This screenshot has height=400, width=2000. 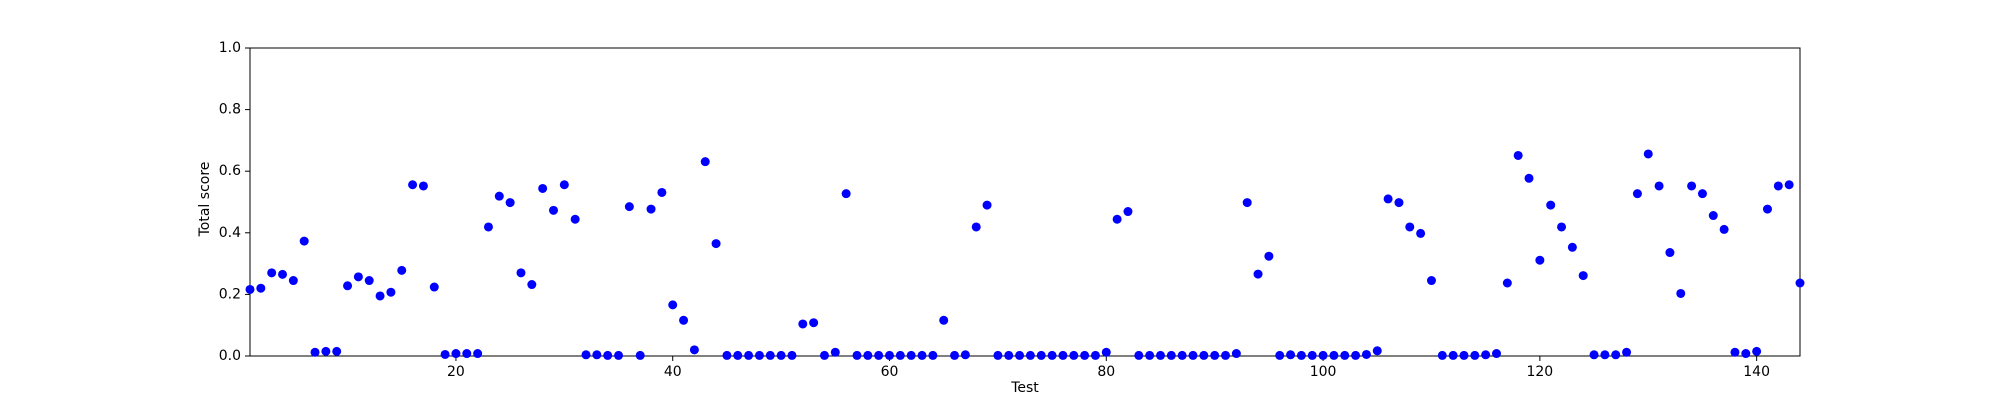 I want to click on x-tick-label: 80, so click(x=1106, y=372).